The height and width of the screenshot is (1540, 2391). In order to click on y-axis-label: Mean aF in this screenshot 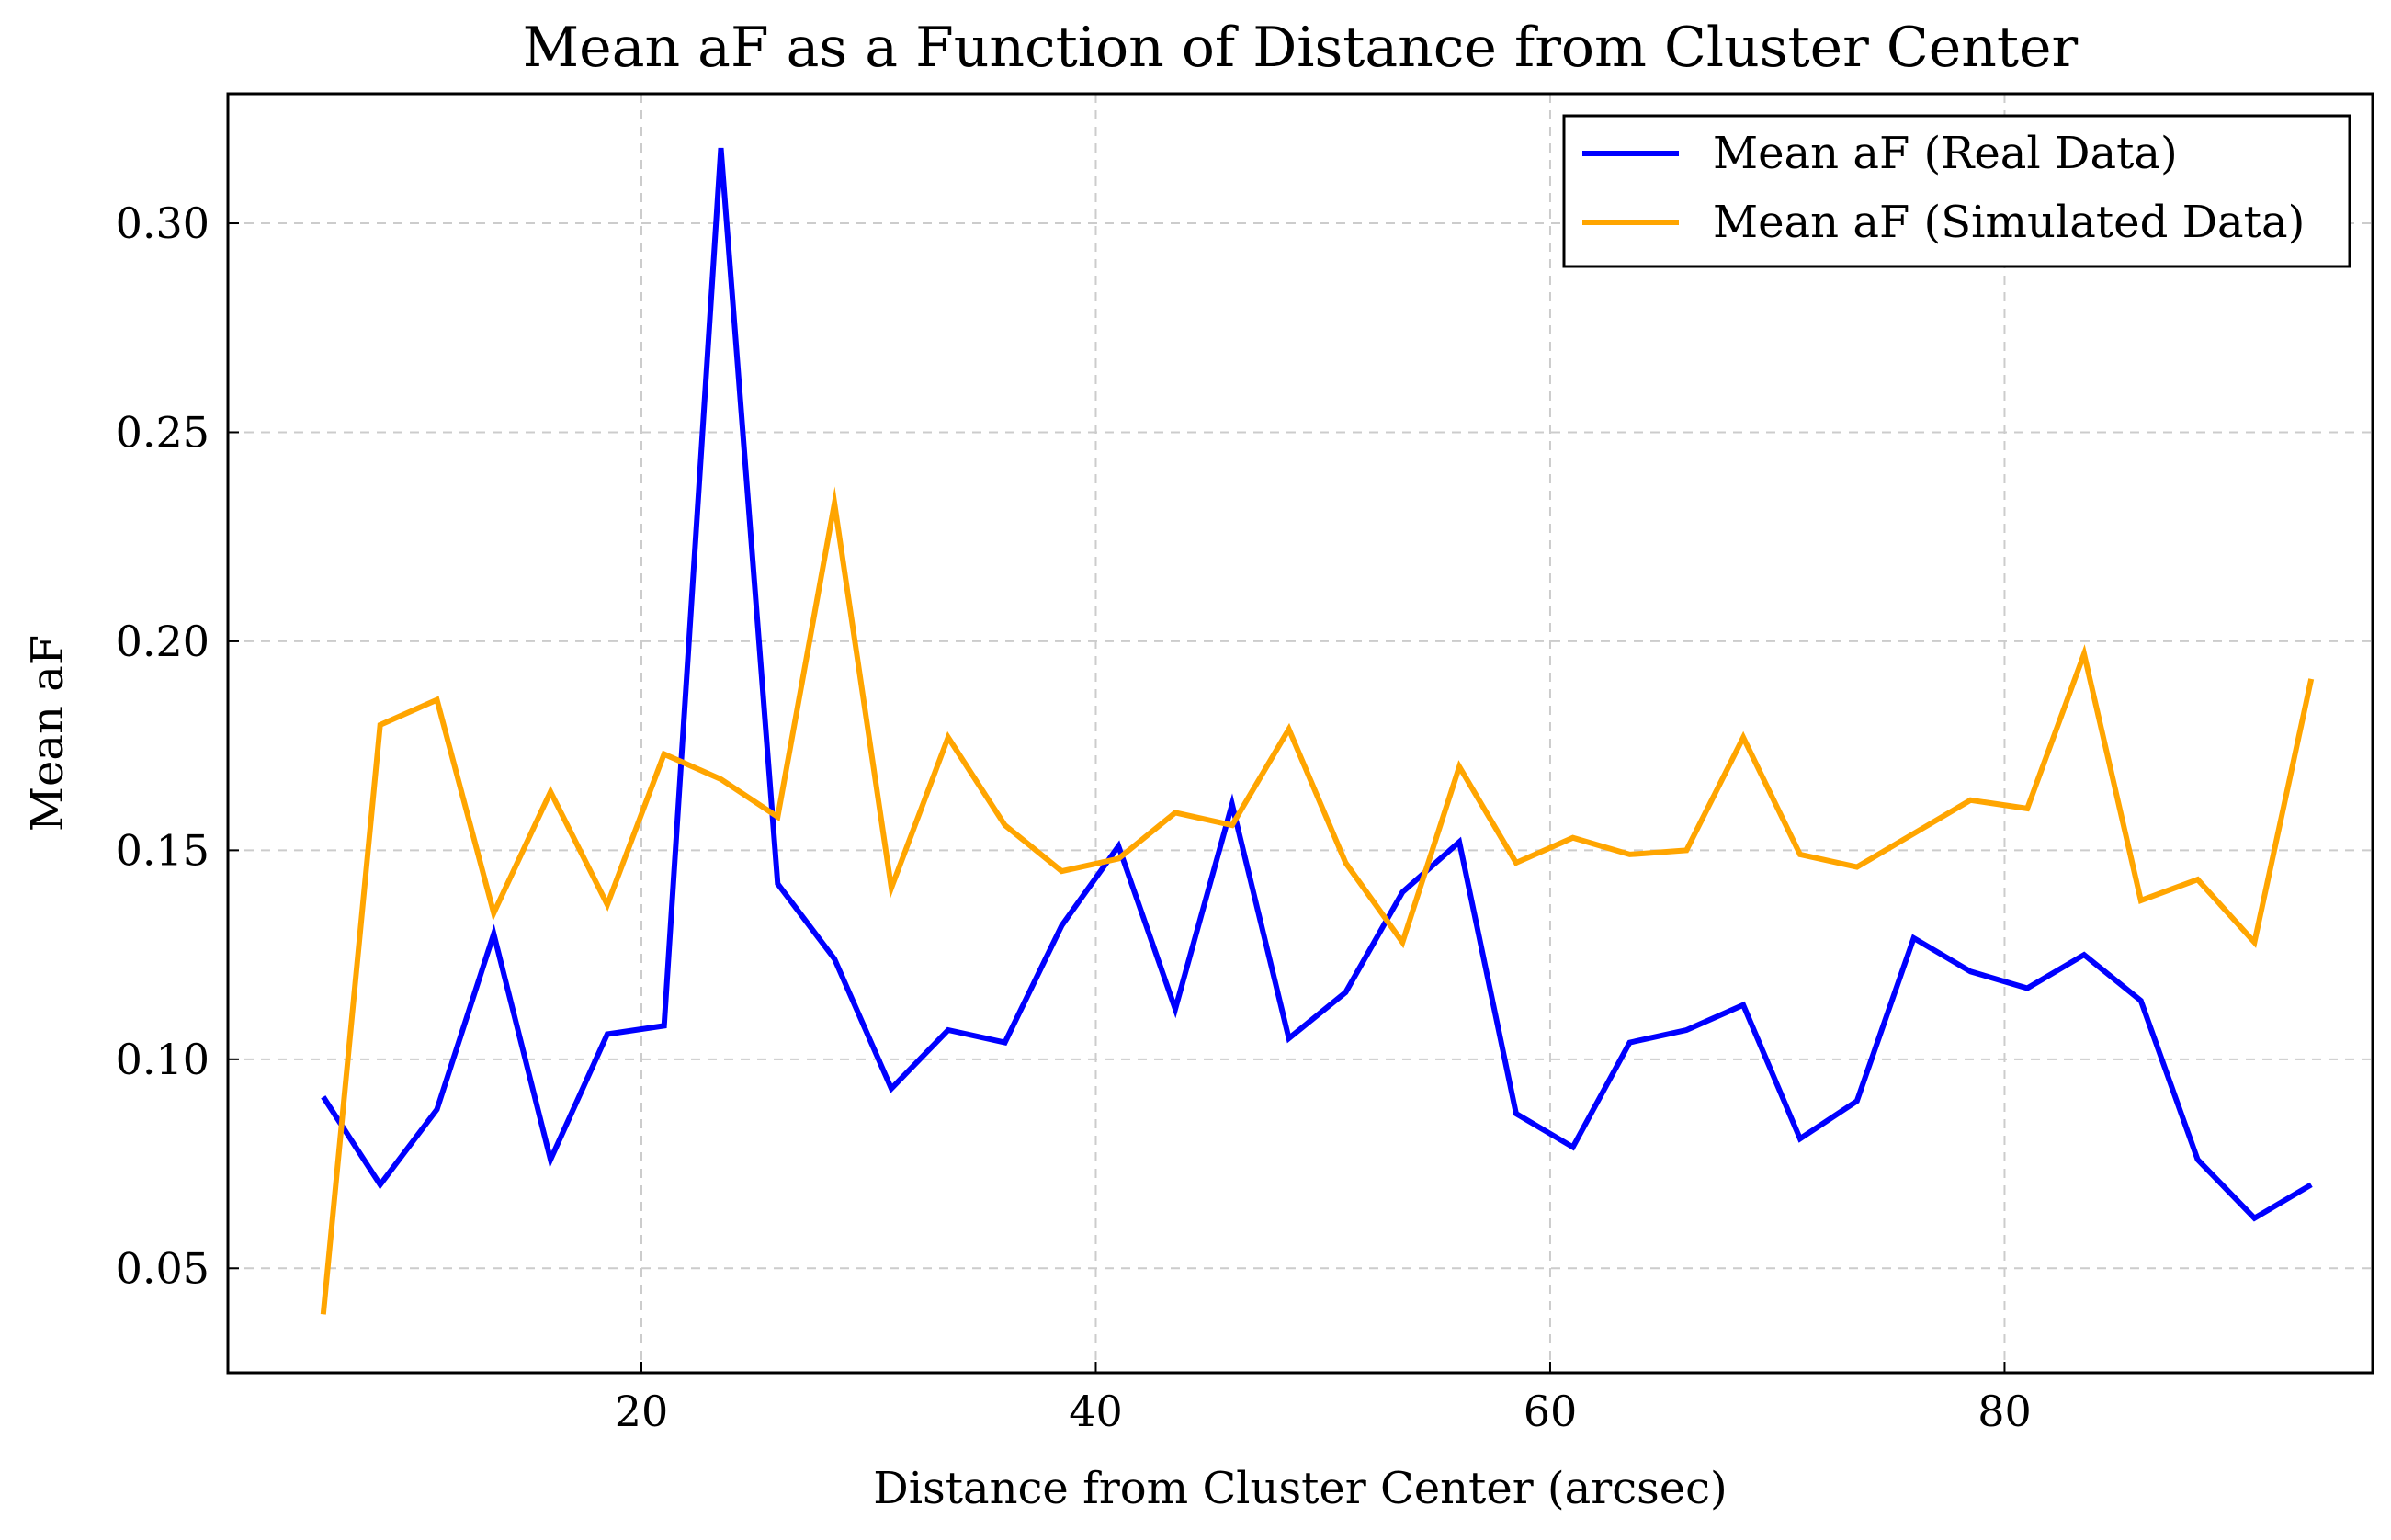, I will do `click(48, 733)`.